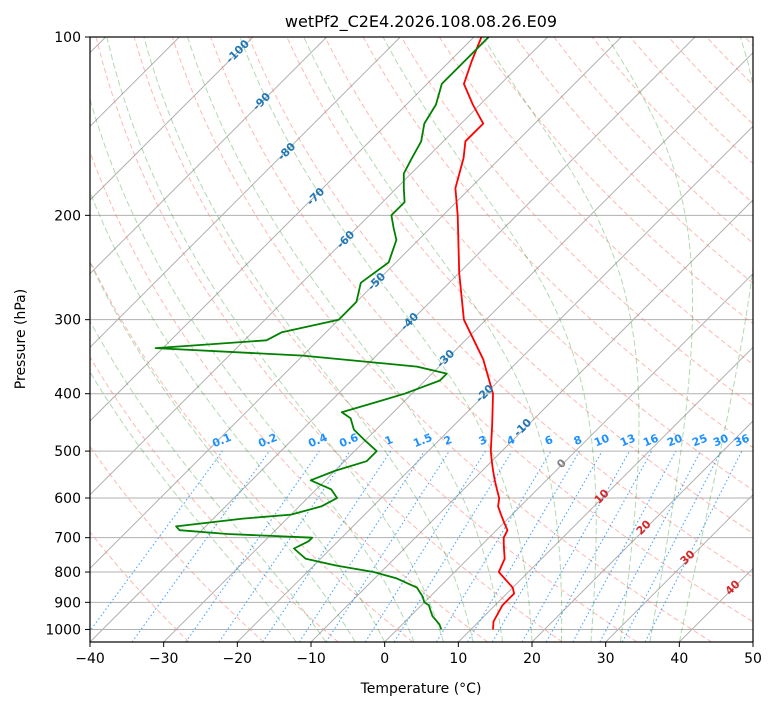 The width and height of the screenshot is (775, 708). What do you see at coordinates (606, 659) in the screenshot?
I see `x-tick-label: 30` at bounding box center [606, 659].